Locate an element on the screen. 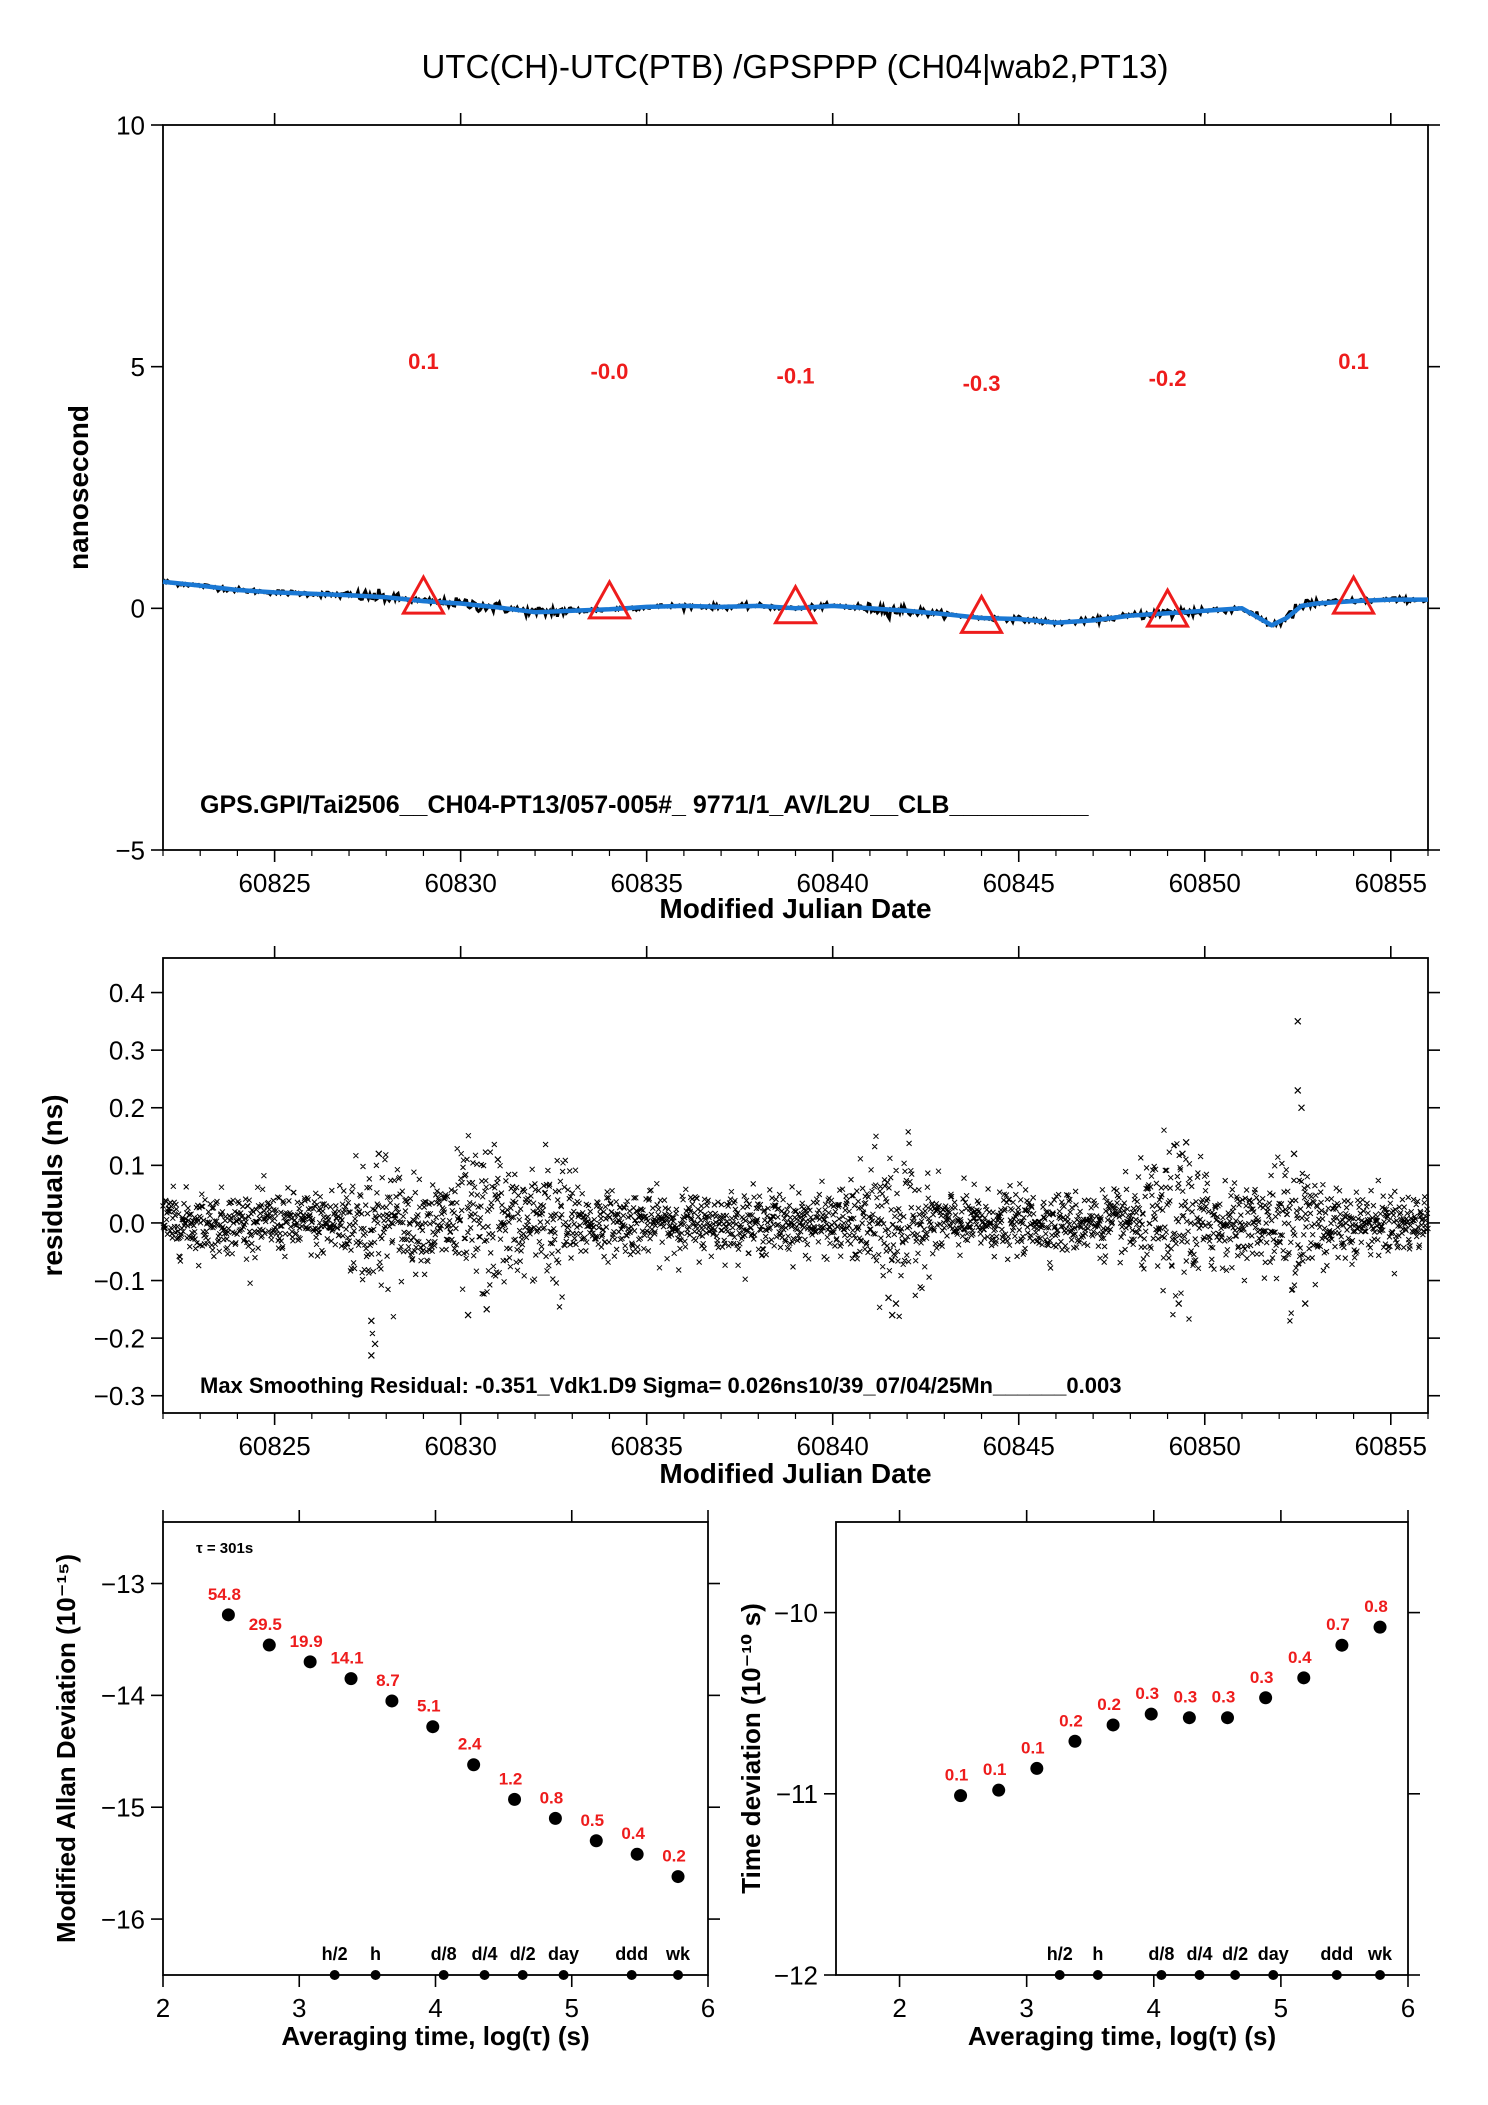 The width and height of the screenshot is (1488, 2105). point-value-label: 0.5 is located at coordinates (592, 1820).